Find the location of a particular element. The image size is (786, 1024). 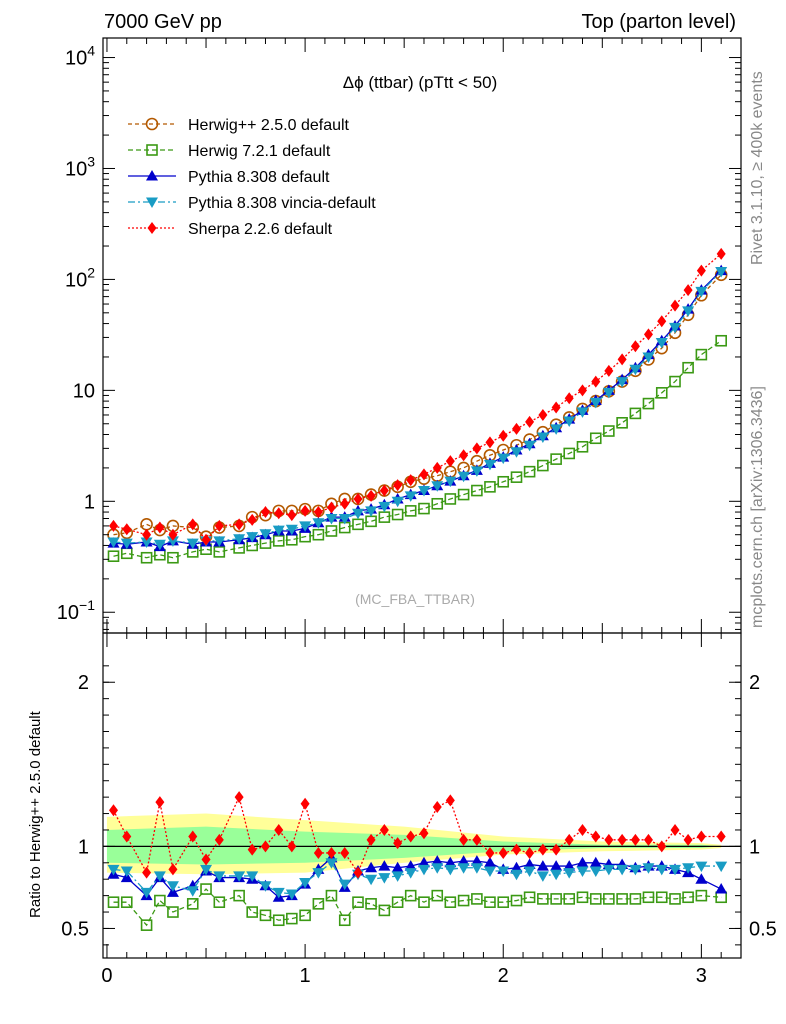

ratio-series-group is located at coordinates (417, 879).